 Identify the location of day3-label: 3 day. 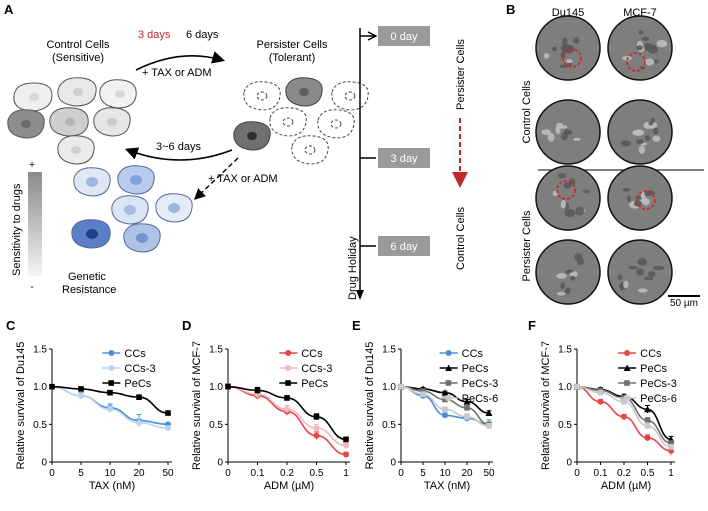
(404, 159).